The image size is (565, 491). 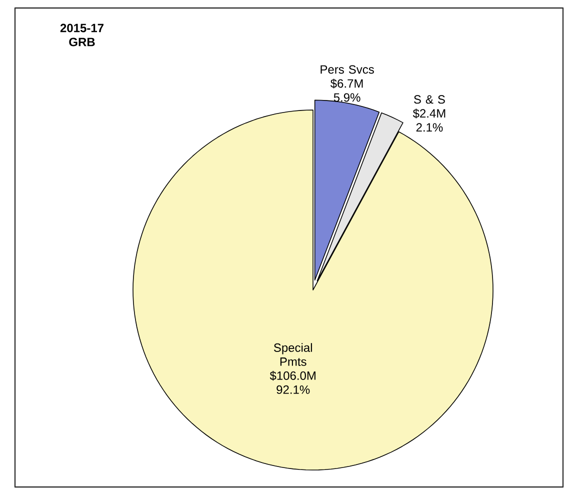 I want to click on slice-label: Pers Svcs, so click(x=347, y=69).